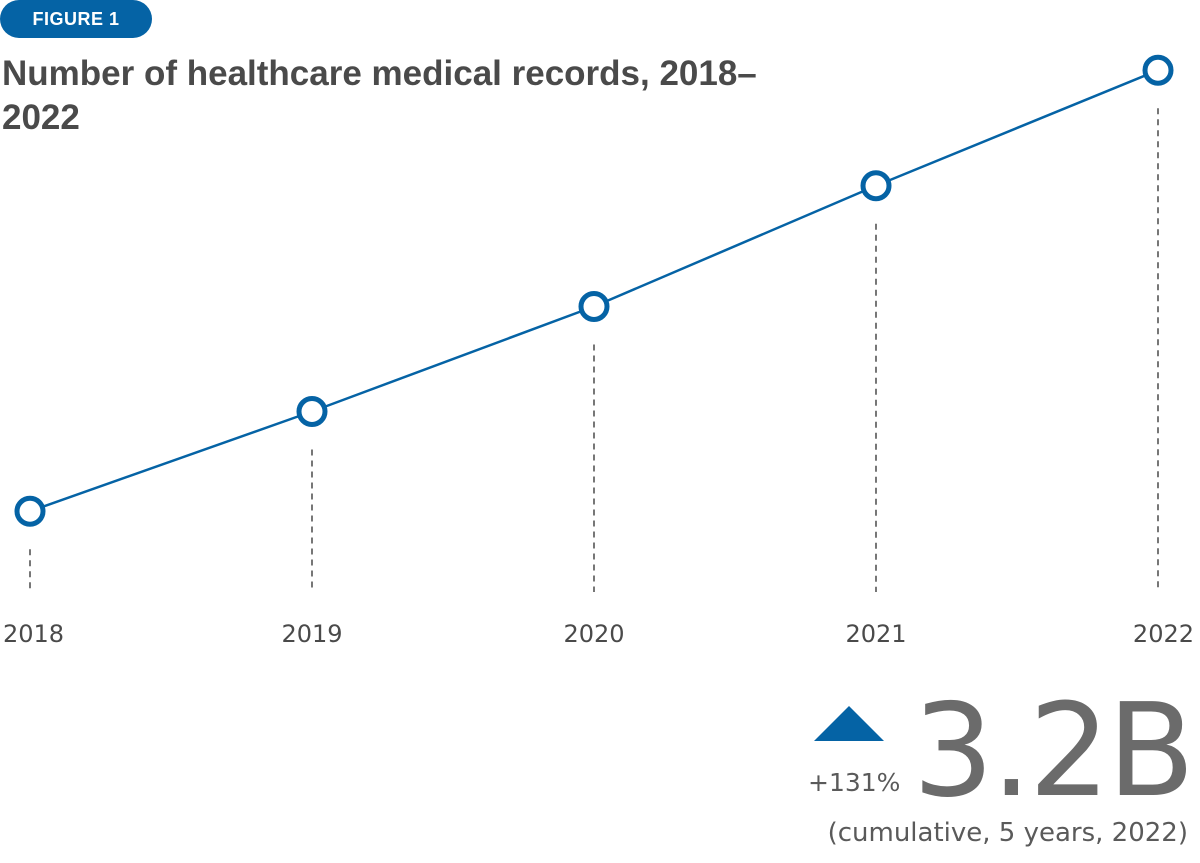 The image size is (1200, 863). Describe the element at coordinates (33, 634) in the screenshot. I see `x-tick-label-2018: 2018` at that location.